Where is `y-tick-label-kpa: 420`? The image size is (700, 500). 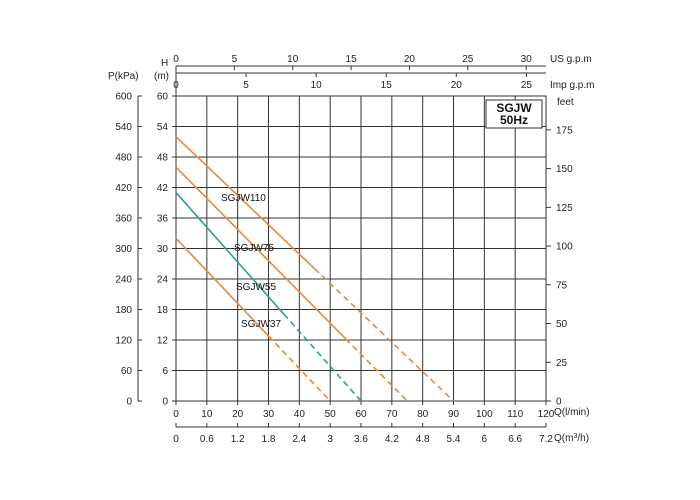 y-tick-label-kpa: 420 is located at coordinates (123, 188).